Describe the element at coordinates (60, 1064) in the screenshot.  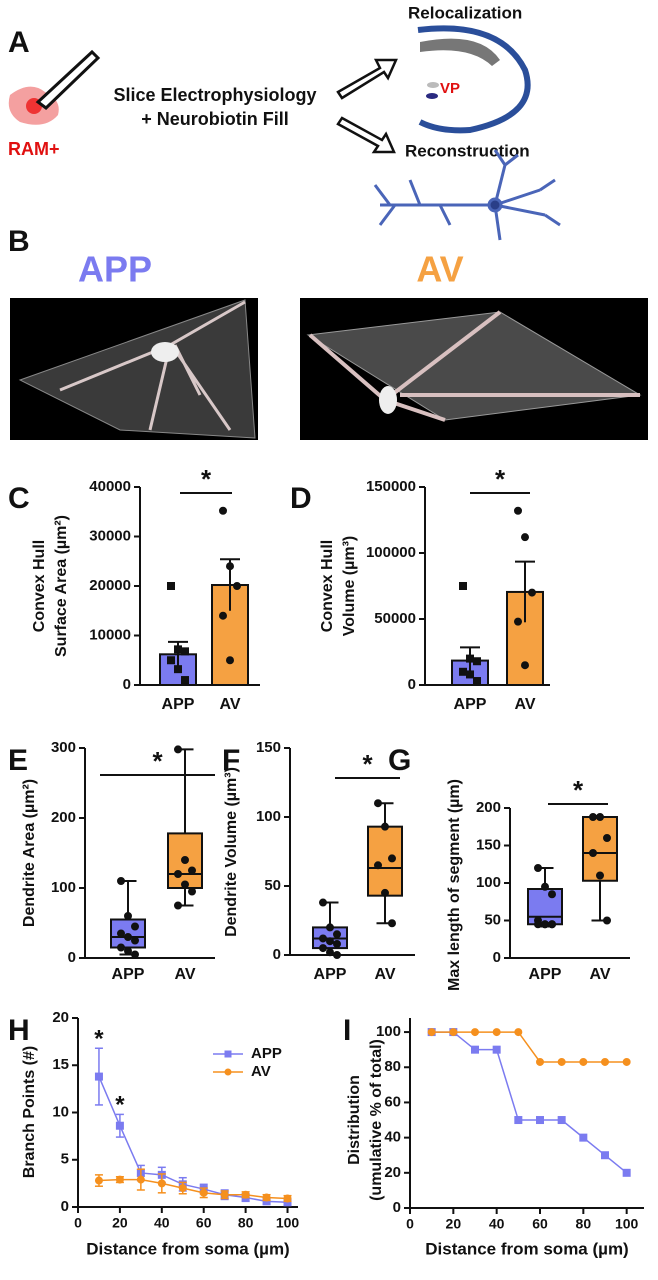
I see `y-tick-label: 15` at that location.